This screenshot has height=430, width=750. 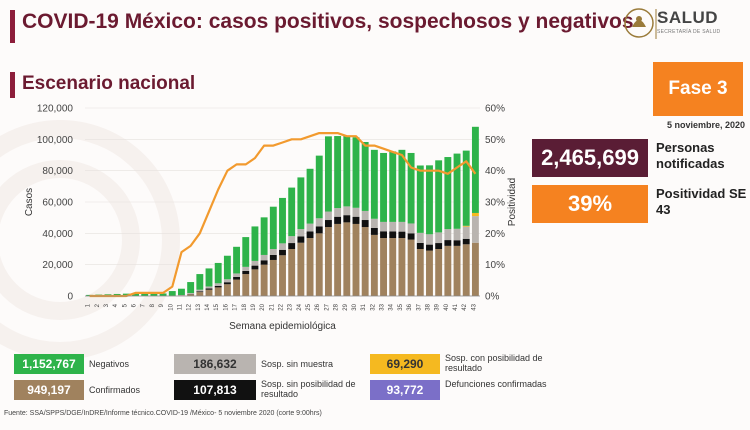 What do you see at coordinates (272, 306) in the screenshot?
I see `x-tick-label: 21` at bounding box center [272, 306].